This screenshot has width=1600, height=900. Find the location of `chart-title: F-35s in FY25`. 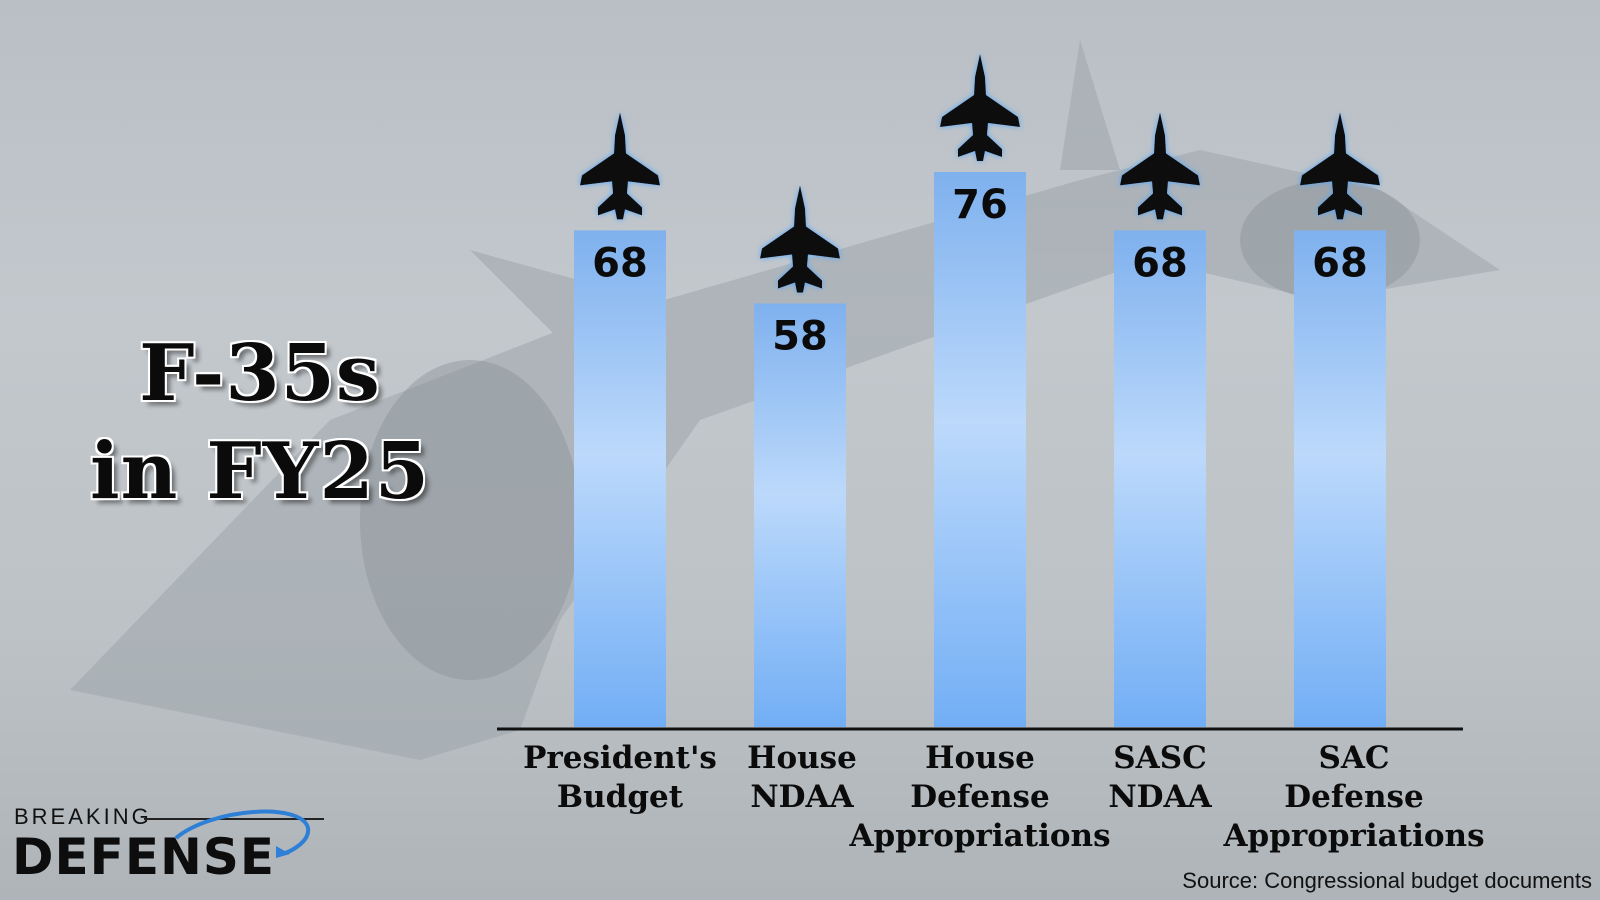

chart-title: F-35s in FY25 is located at coordinates (260, 423).